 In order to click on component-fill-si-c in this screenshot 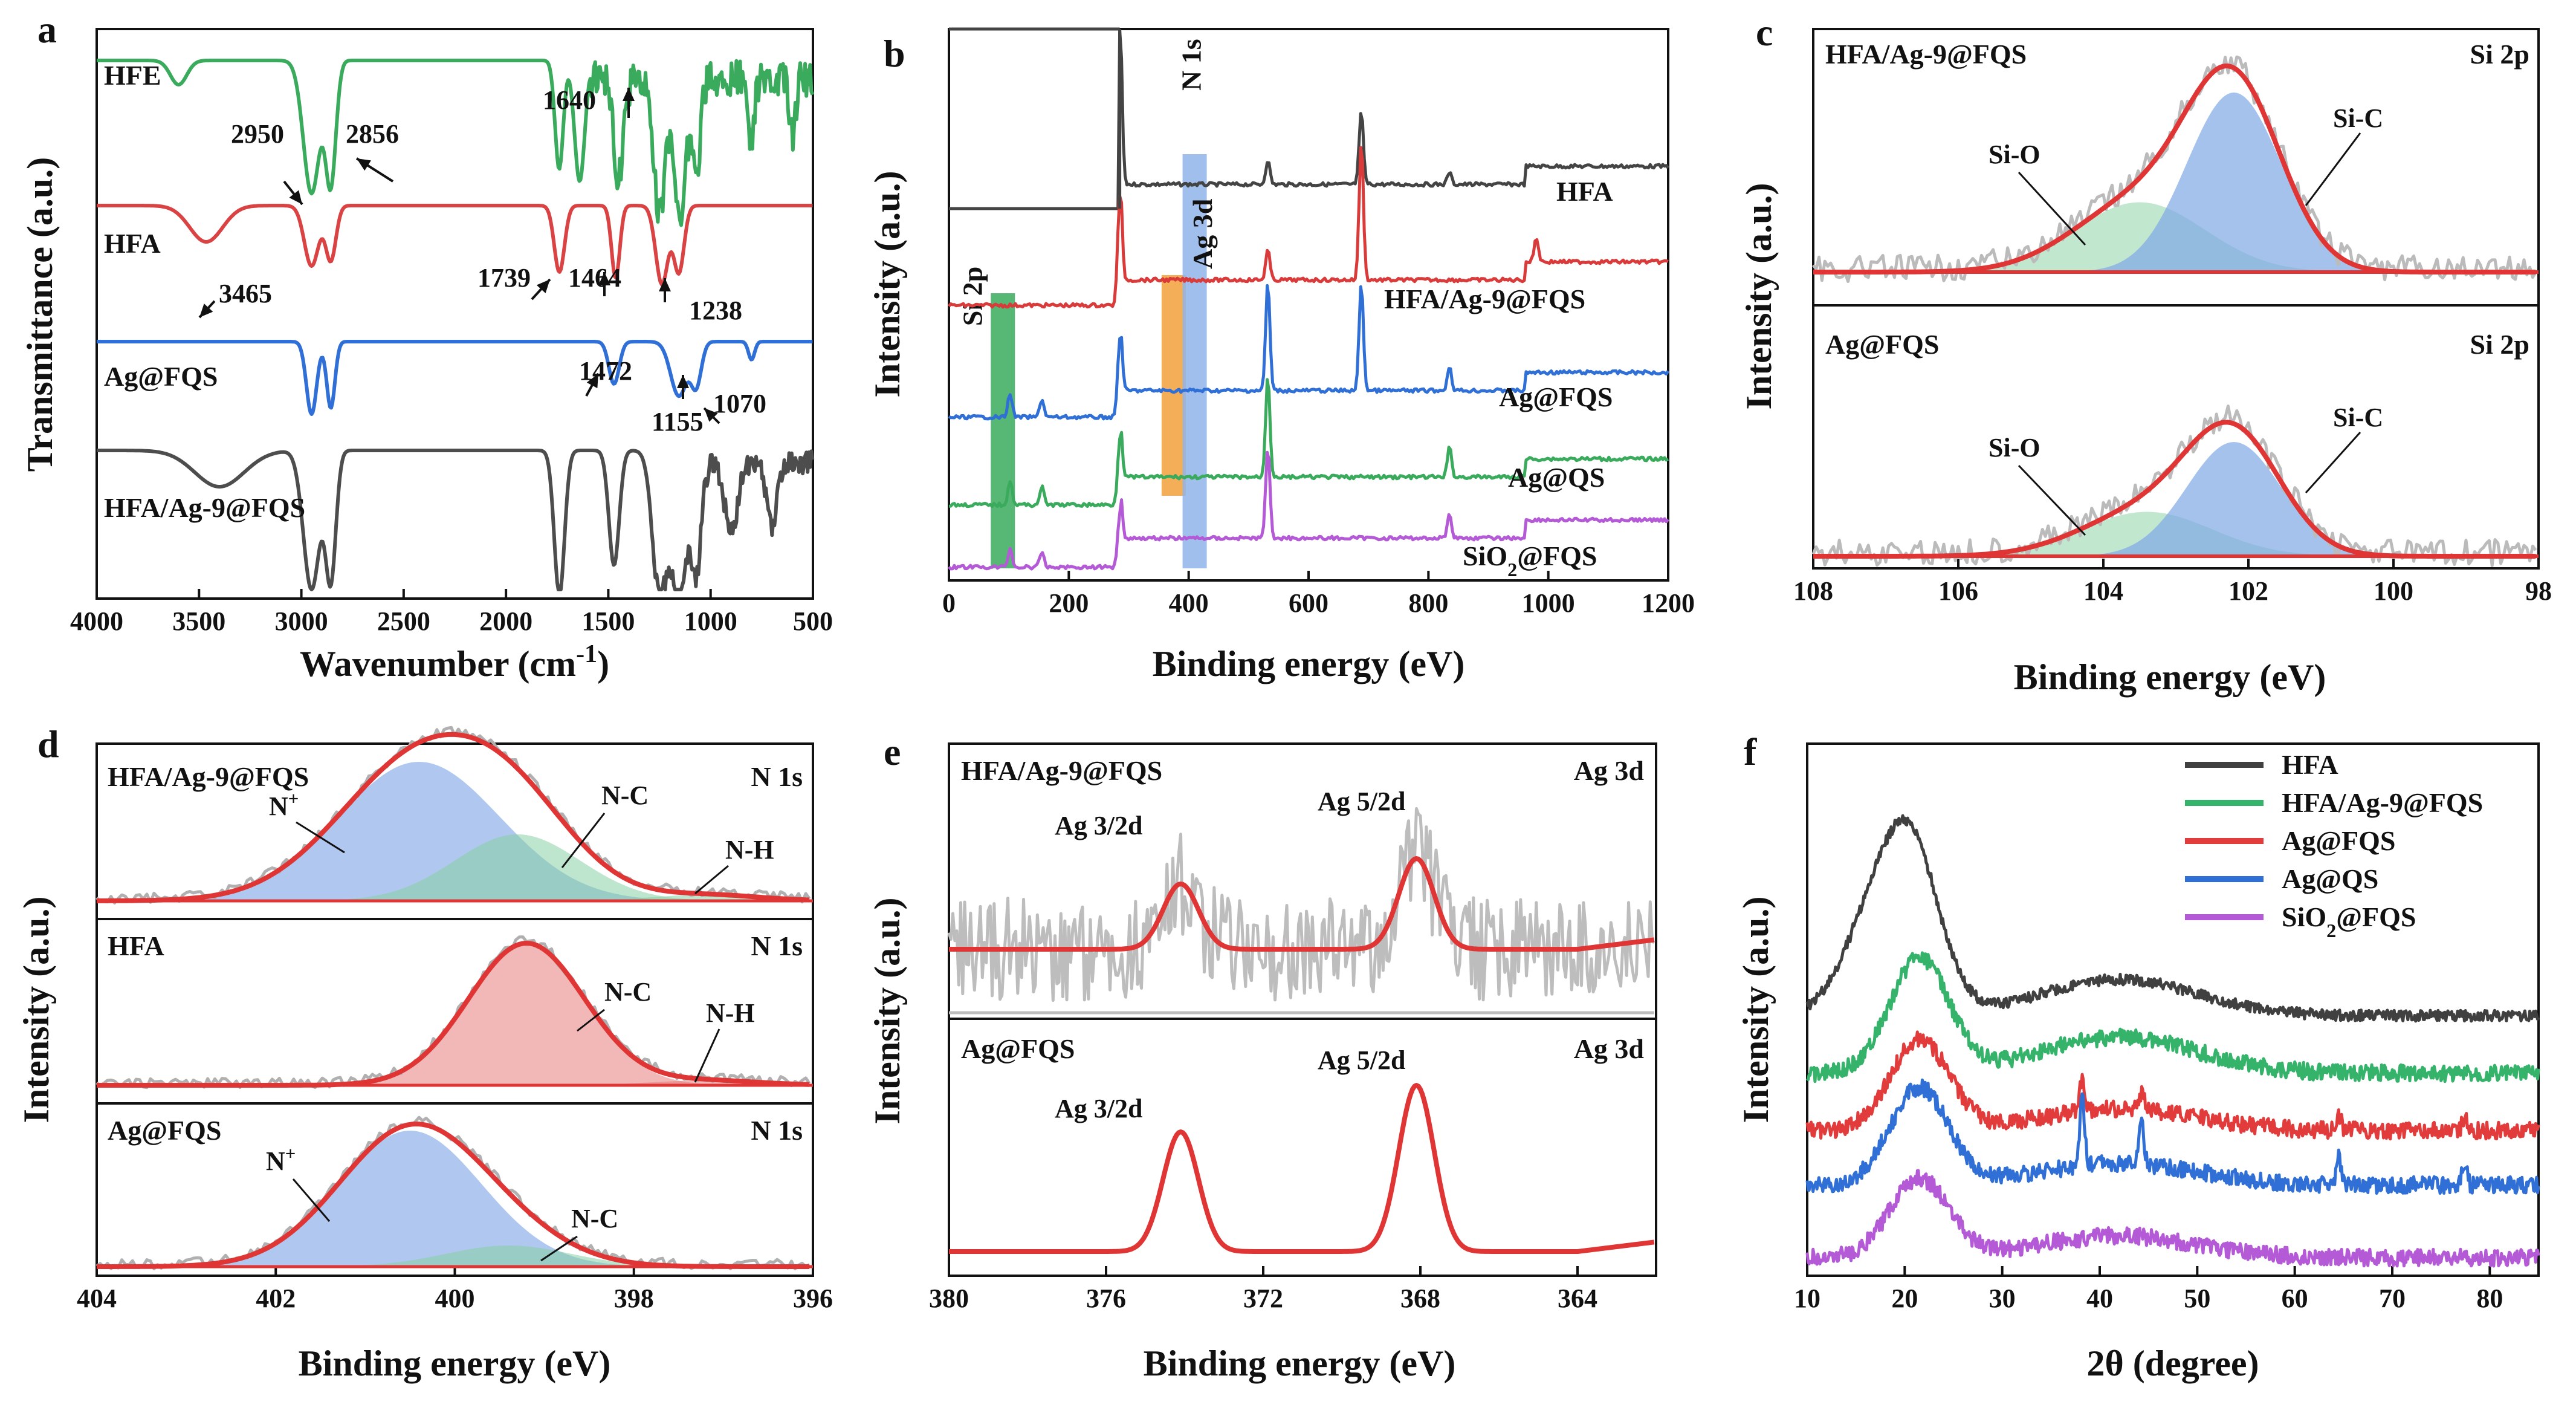, I will do `click(2176, 183)`.